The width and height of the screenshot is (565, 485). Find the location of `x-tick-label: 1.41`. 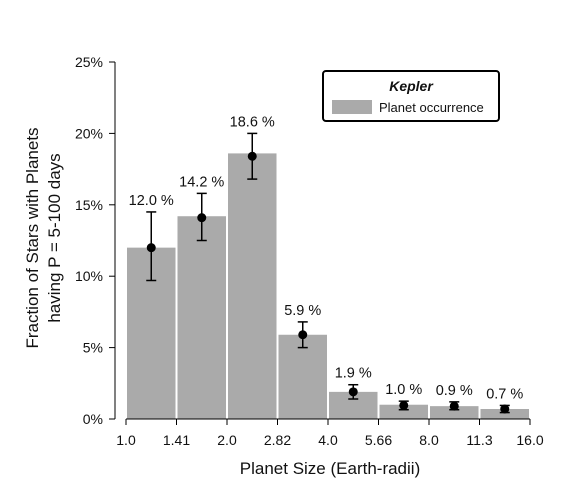

x-tick-label: 1.41 is located at coordinates (176, 440).